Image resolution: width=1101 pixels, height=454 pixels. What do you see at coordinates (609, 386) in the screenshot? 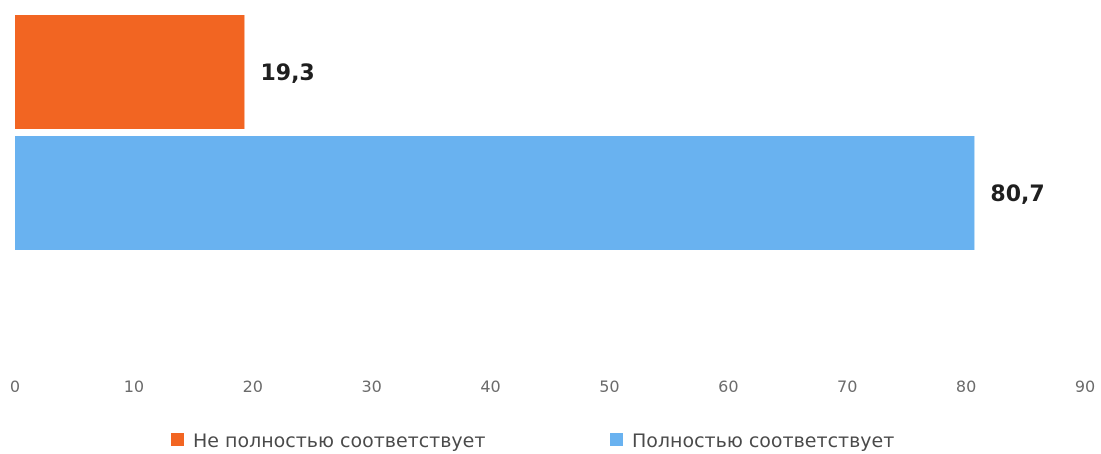
I see `x-tick-label-50: 50` at bounding box center [609, 386].